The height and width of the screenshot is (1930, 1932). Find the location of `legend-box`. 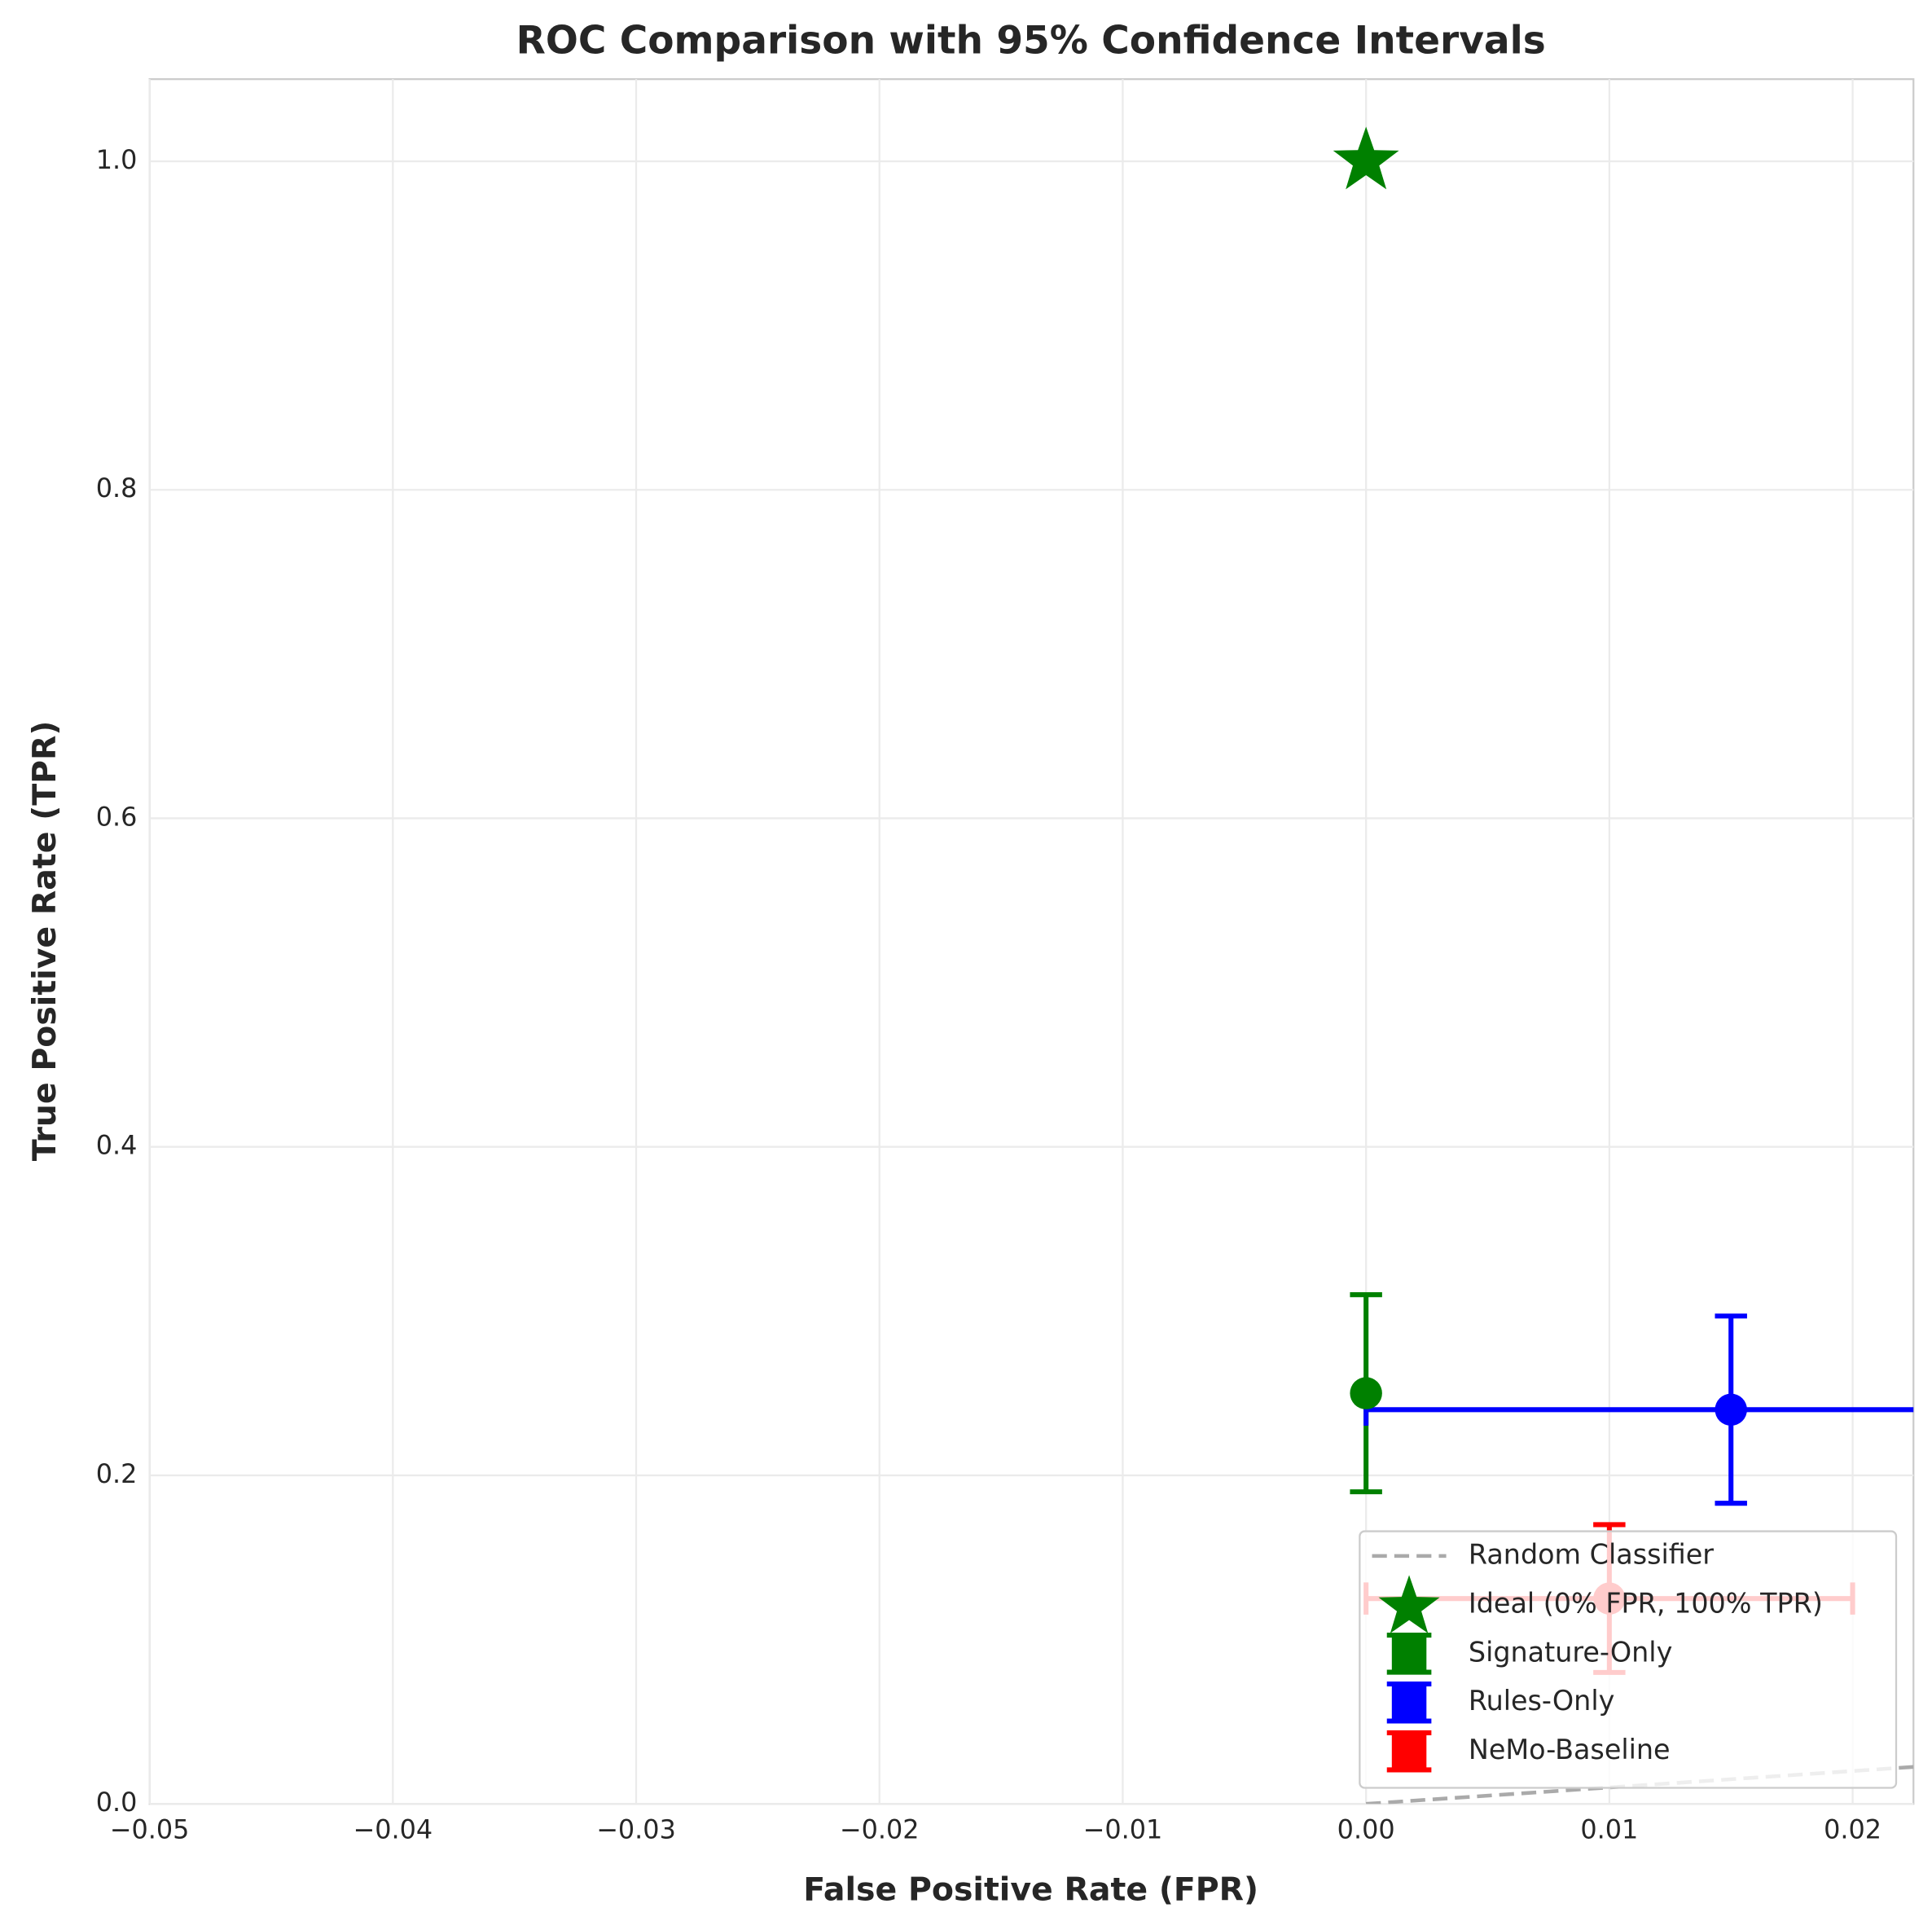

legend-box is located at coordinates (1629, 1659).